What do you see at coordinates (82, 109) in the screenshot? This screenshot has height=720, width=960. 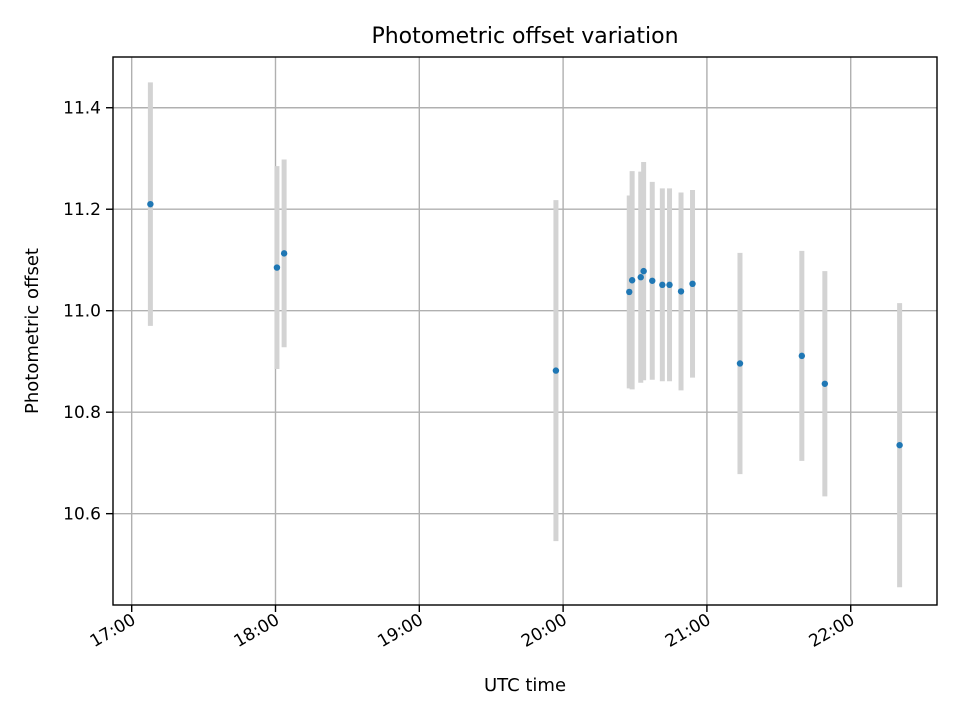 I see `y-tick-label: 11.4` at bounding box center [82, 109].